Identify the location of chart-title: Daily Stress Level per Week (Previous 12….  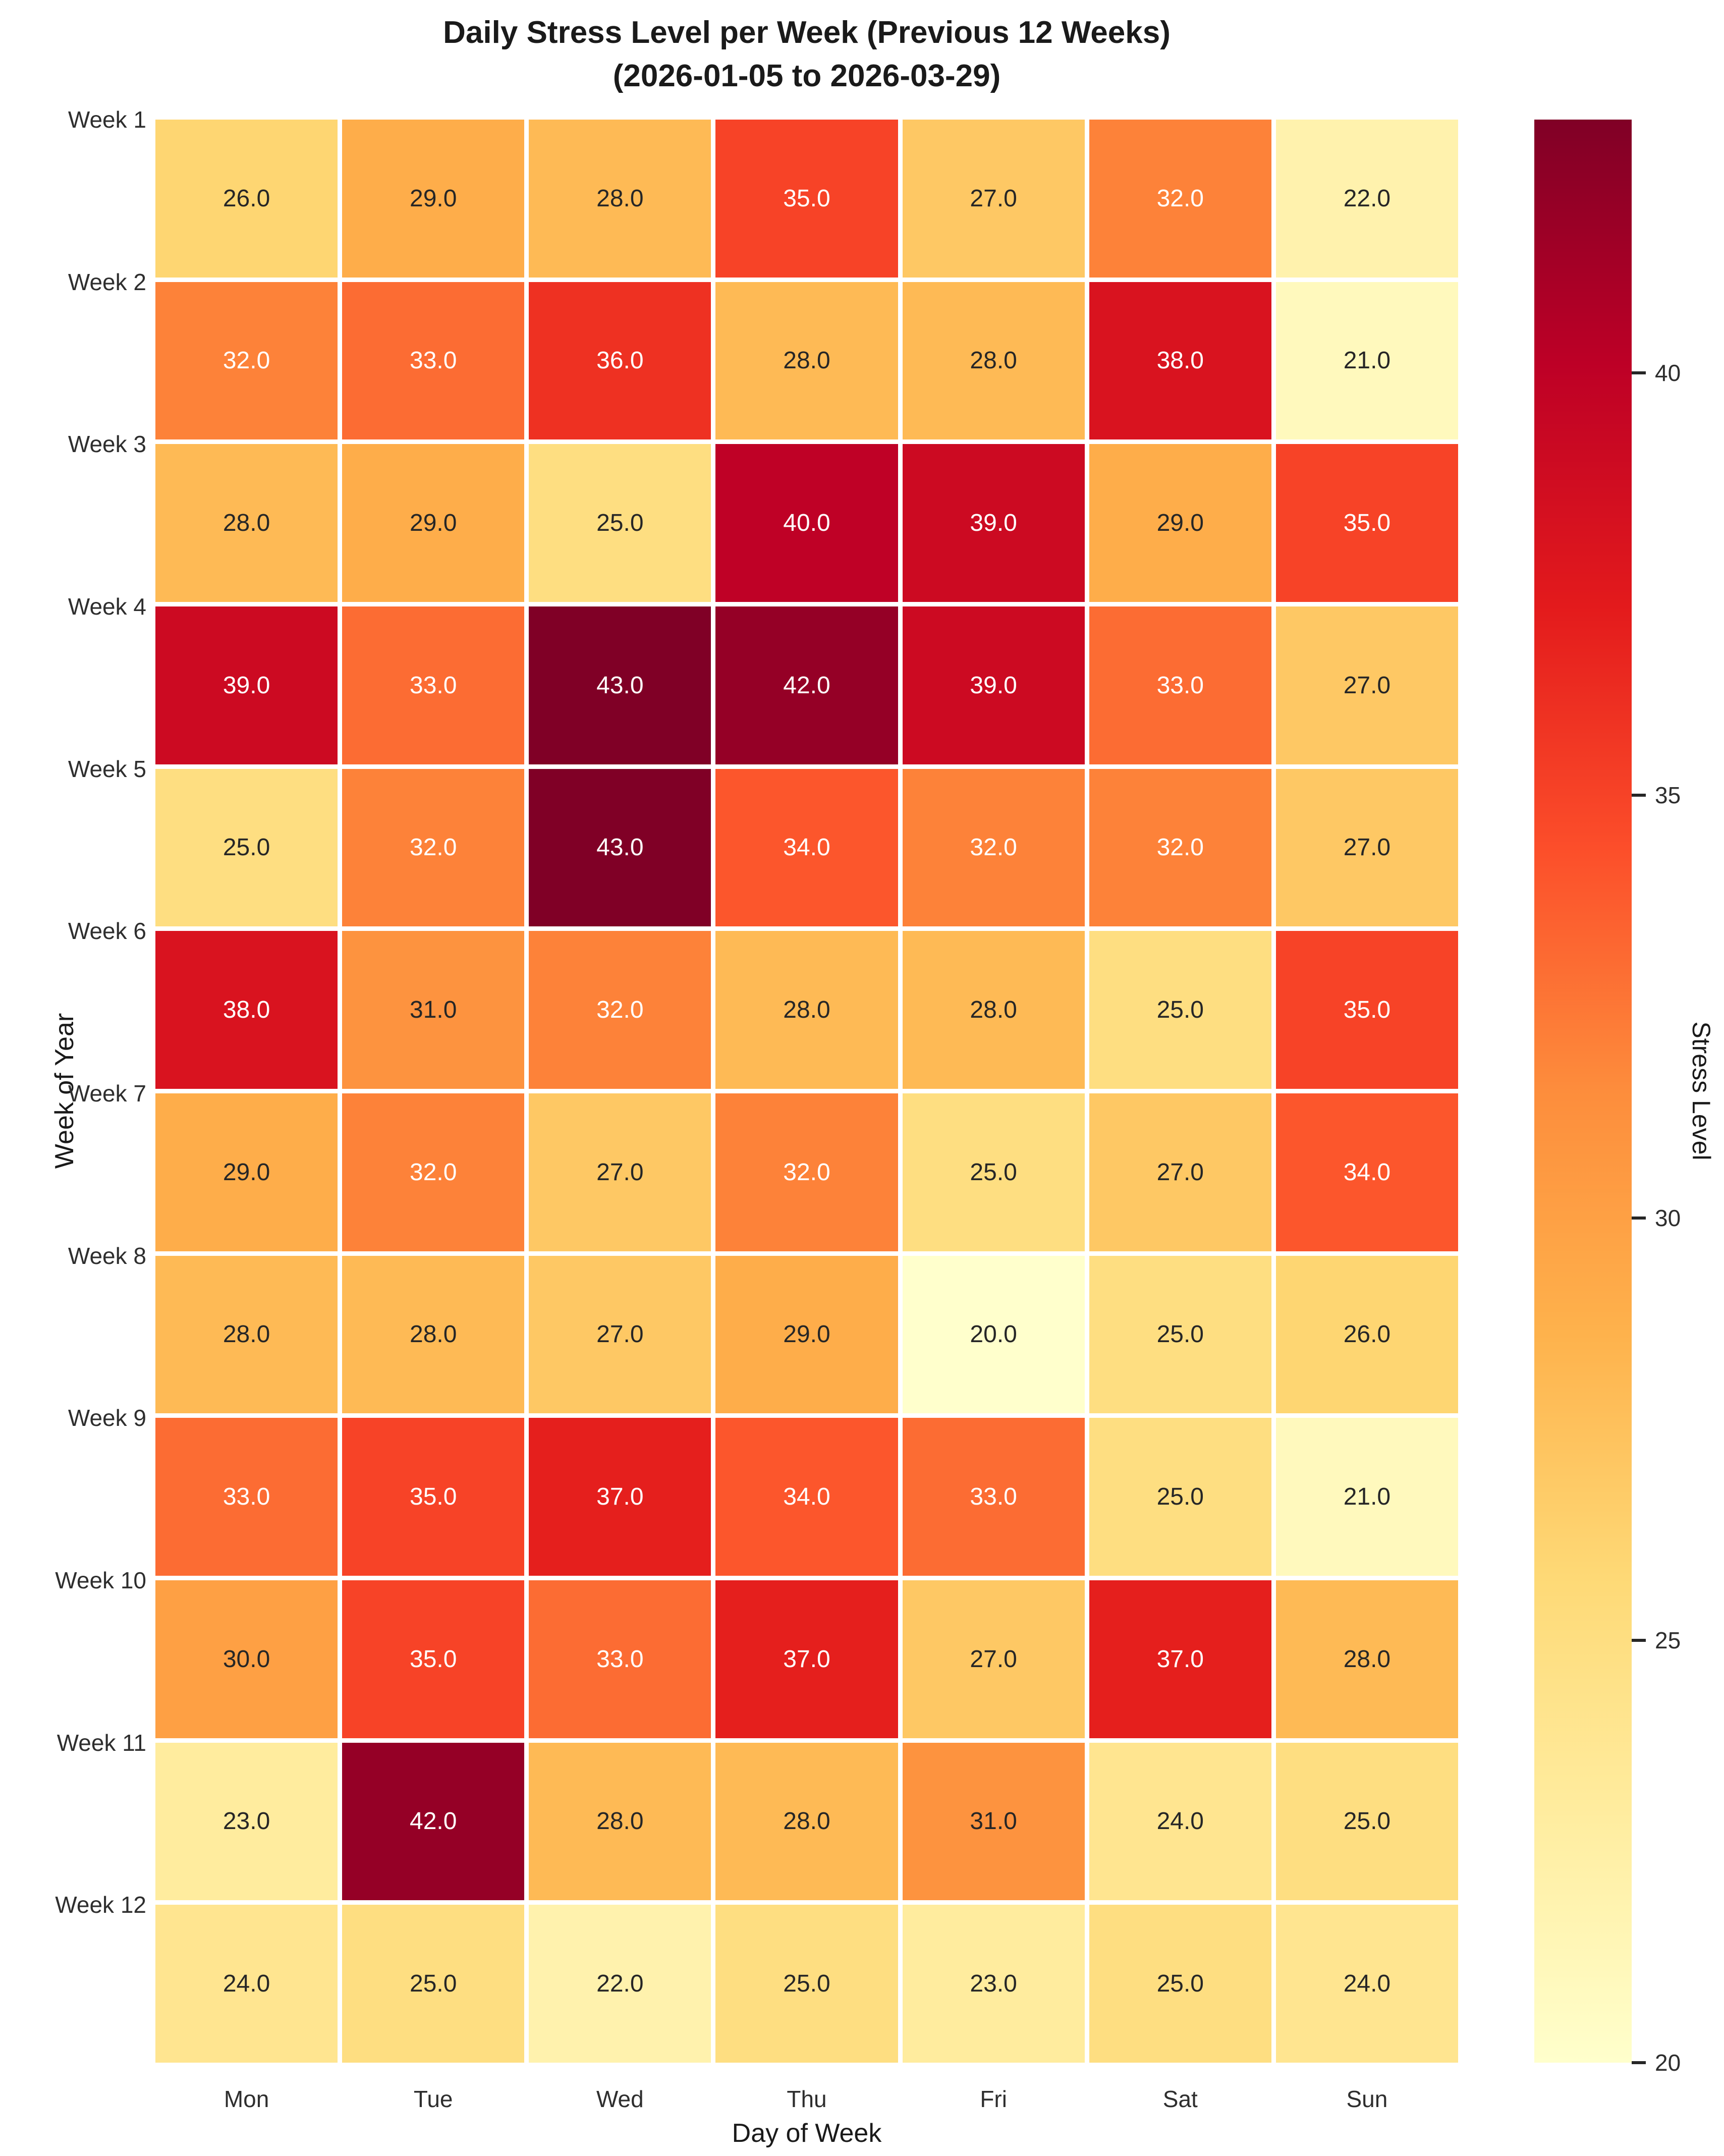
(807, 54).